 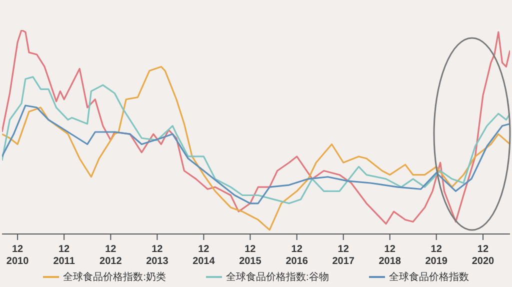 I want to click on x-tick-label: 12 2010, so click(x=18, y=255).